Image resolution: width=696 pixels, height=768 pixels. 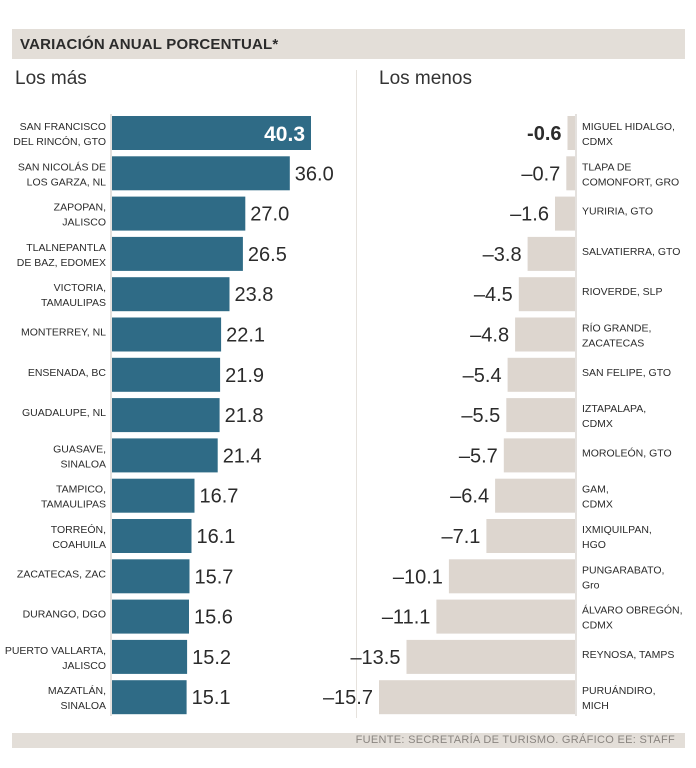 I want to click on top-value-label: 36.0, so click(x=314, y=174).